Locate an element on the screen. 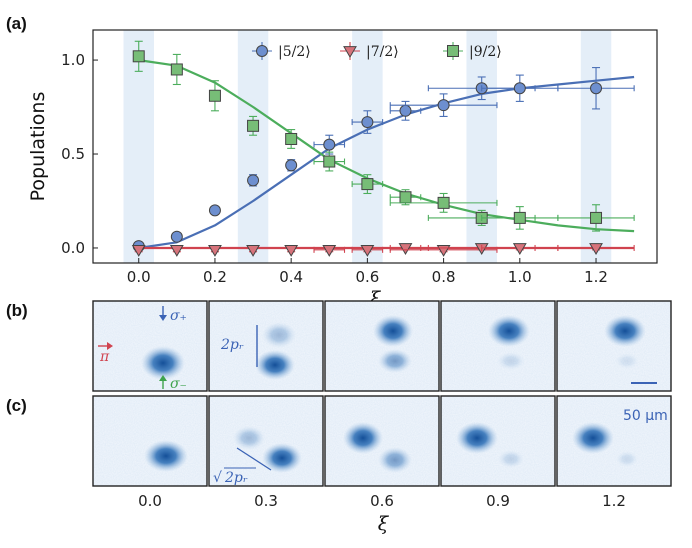 This screenshot has height=548, width=692. x-tick-label-2: 0.4 is located at coordinates (291, 277).